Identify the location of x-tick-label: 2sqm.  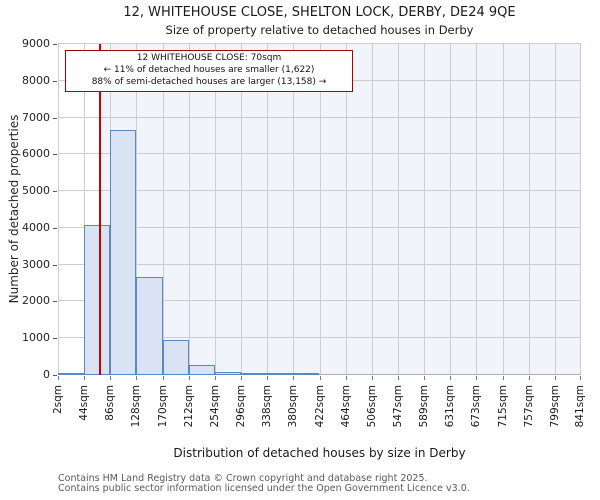
(58, 400).